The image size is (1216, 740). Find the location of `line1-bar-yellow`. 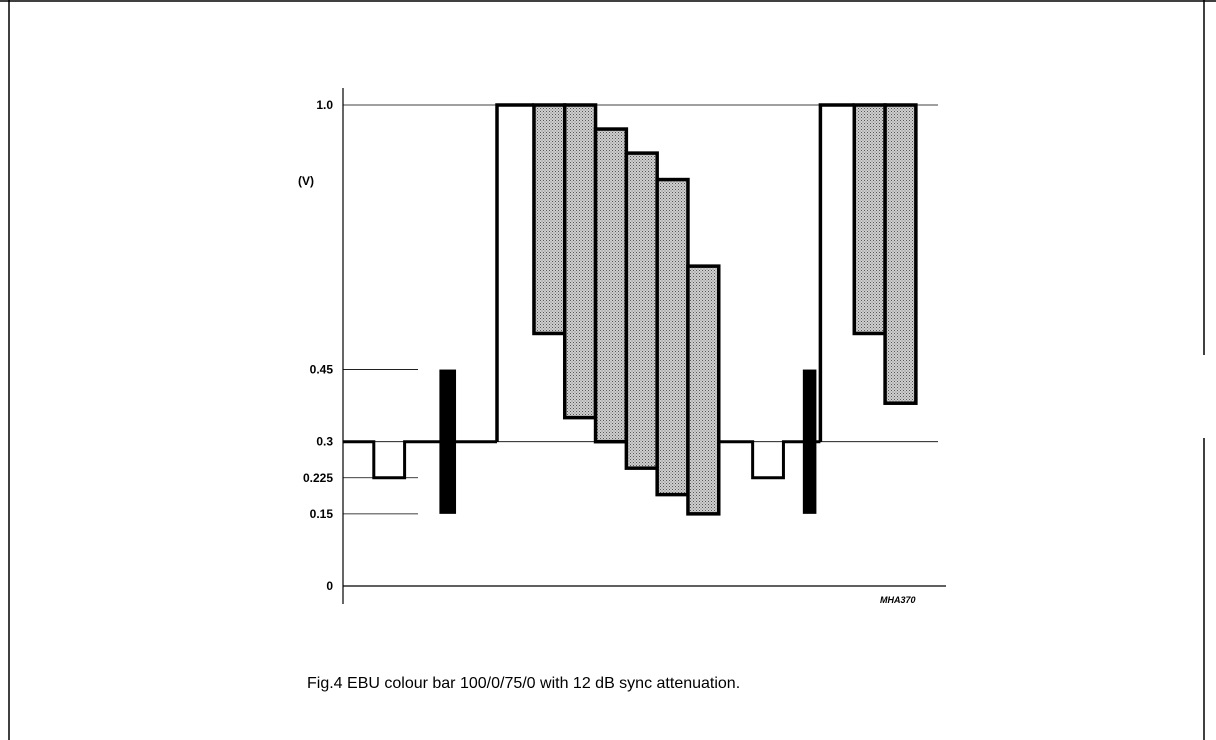

line1-bar-yellow is located at coordinates (549, 219).